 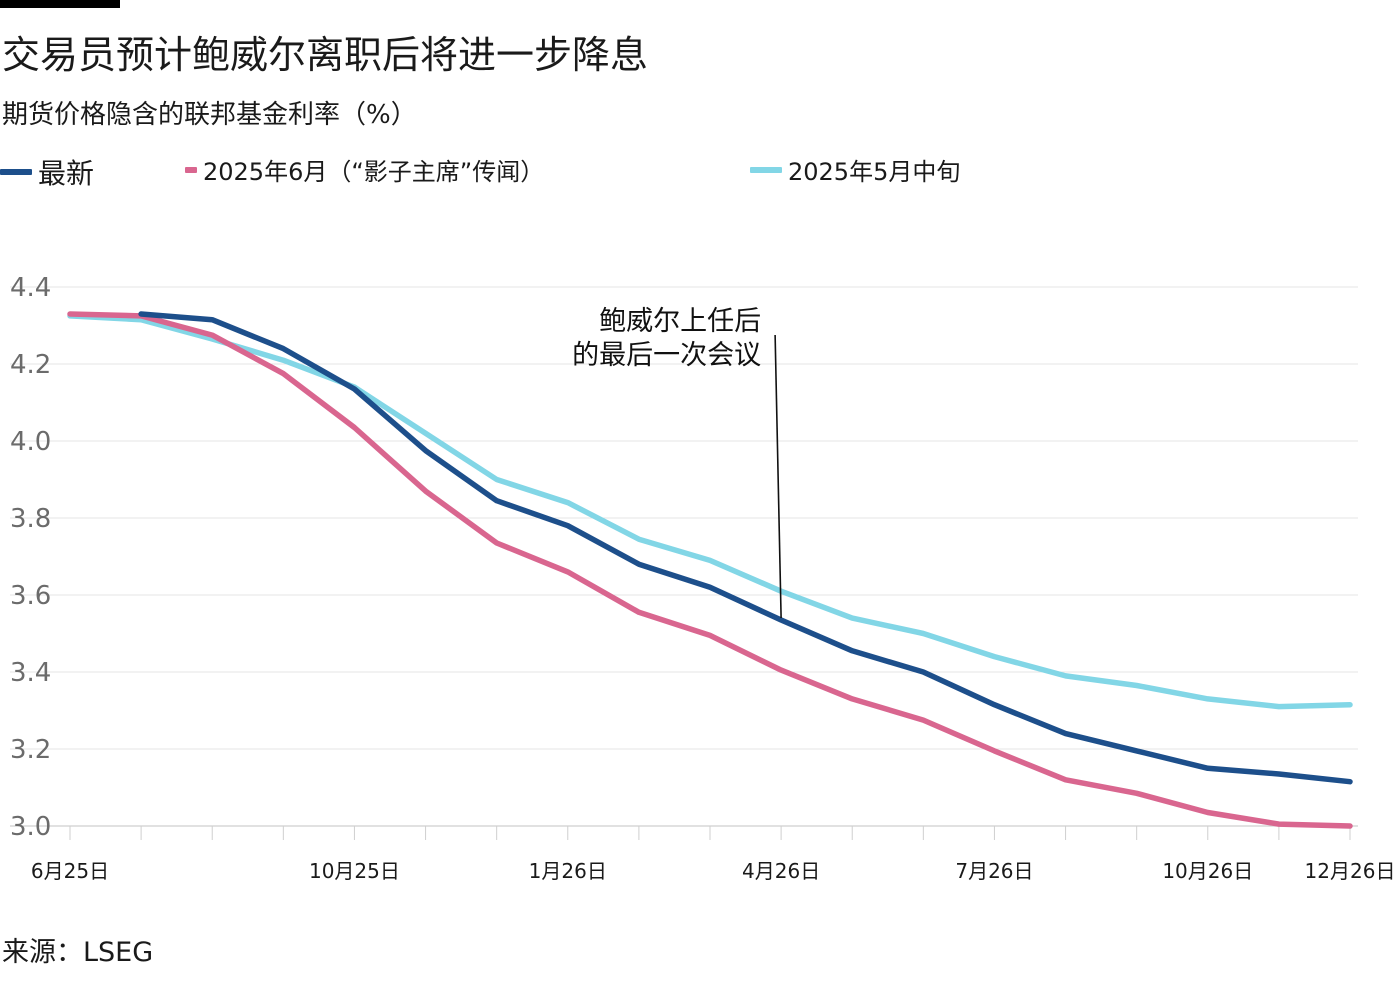 What do you see at coordinates (666, 355) in the screenshot?
I see `annotation-text: 的最后一次会议` at bounding box center [666, 355].